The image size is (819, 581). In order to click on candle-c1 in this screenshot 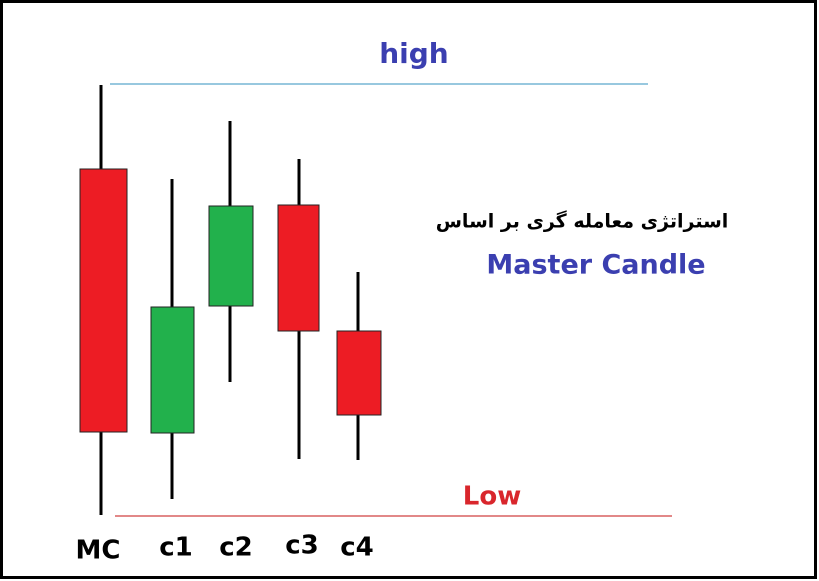, I will do `click(172, 339)`.